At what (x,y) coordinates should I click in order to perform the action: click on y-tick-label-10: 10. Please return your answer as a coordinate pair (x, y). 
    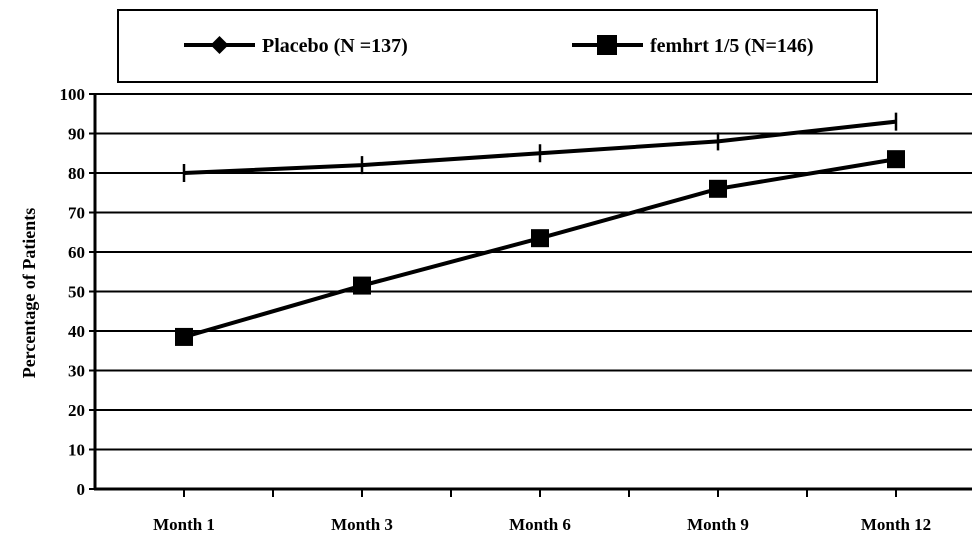
    Looking at the image, I should click on (76, 450).